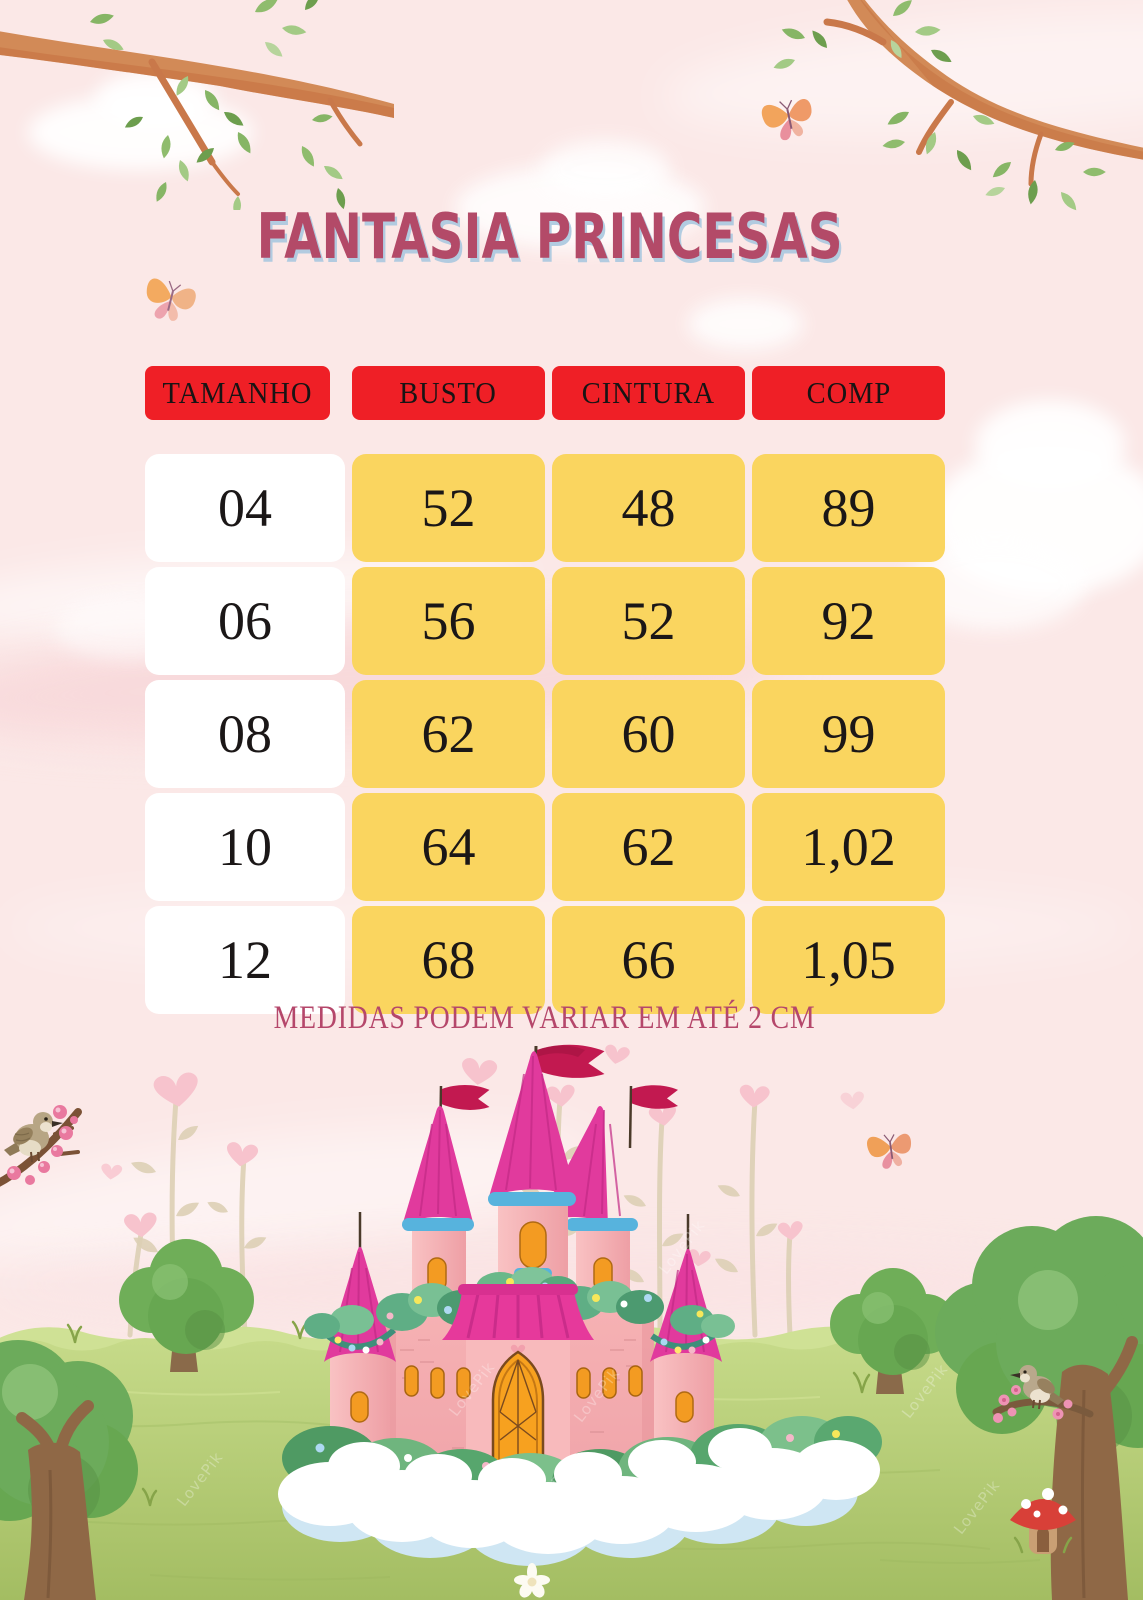 The image size is (1143, 1600). What do you see at coordinates (448, 960) in the screenshot?
I see `busto-cell: 68` at bounding box center [448, 960].